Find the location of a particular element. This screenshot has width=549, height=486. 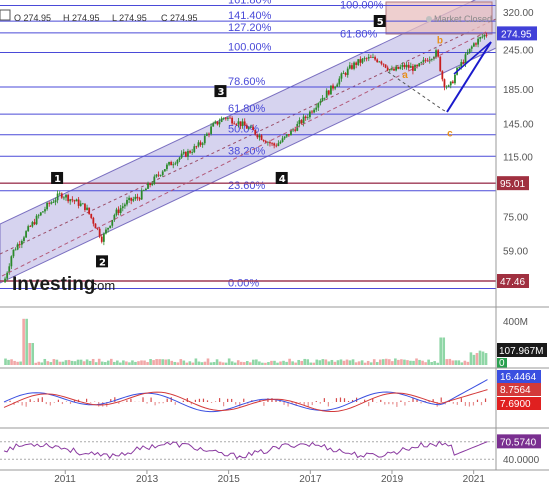

logo-name: Investing is located at coordinates (53, 284).